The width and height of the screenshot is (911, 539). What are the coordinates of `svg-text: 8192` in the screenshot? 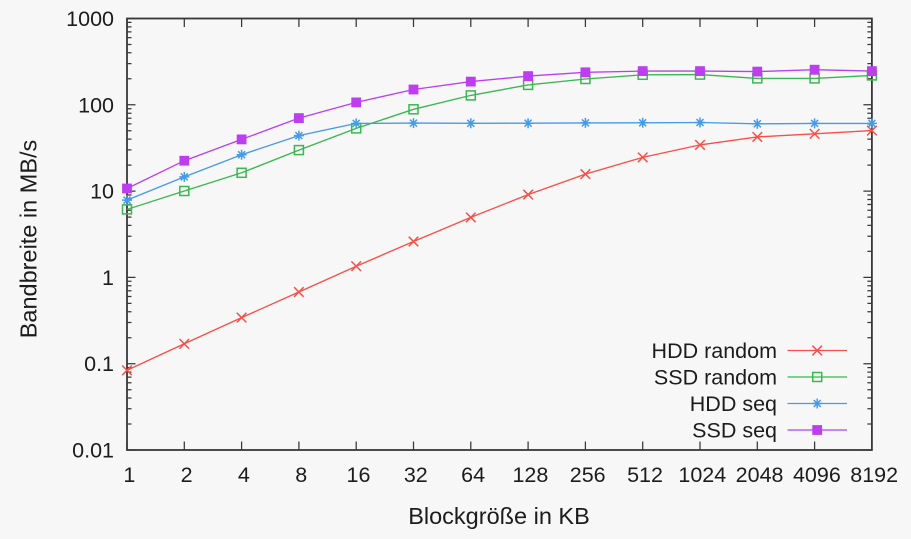 It's located at (874, 475).